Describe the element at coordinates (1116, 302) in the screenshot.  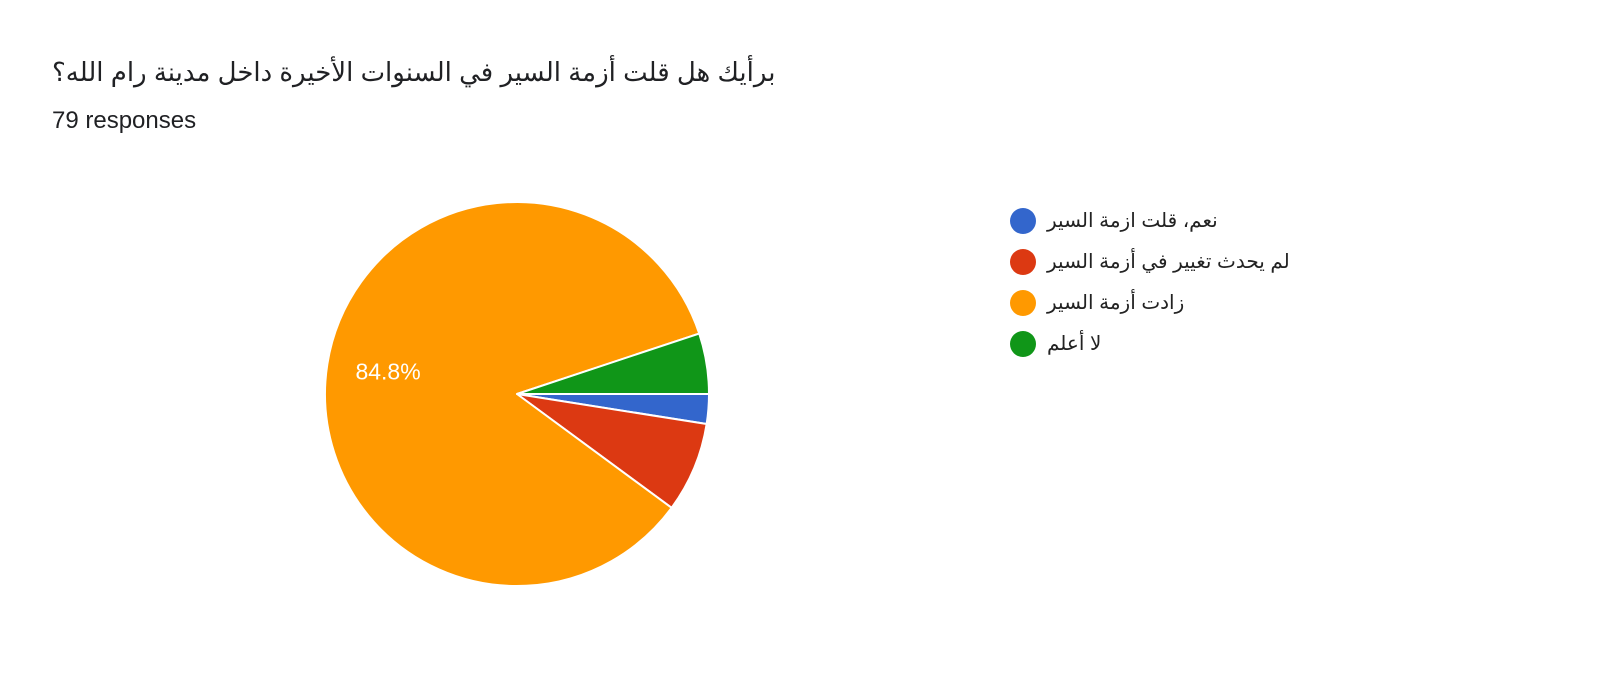
I see `legend-label: زادت أزمة السير` at that location.